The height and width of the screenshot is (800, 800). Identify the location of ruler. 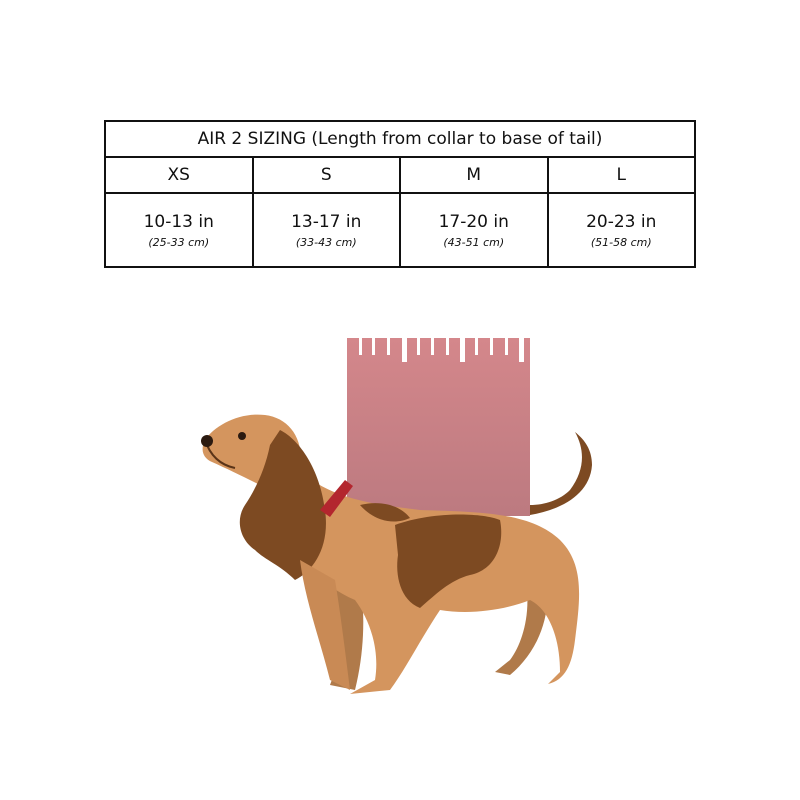
(438, 427).